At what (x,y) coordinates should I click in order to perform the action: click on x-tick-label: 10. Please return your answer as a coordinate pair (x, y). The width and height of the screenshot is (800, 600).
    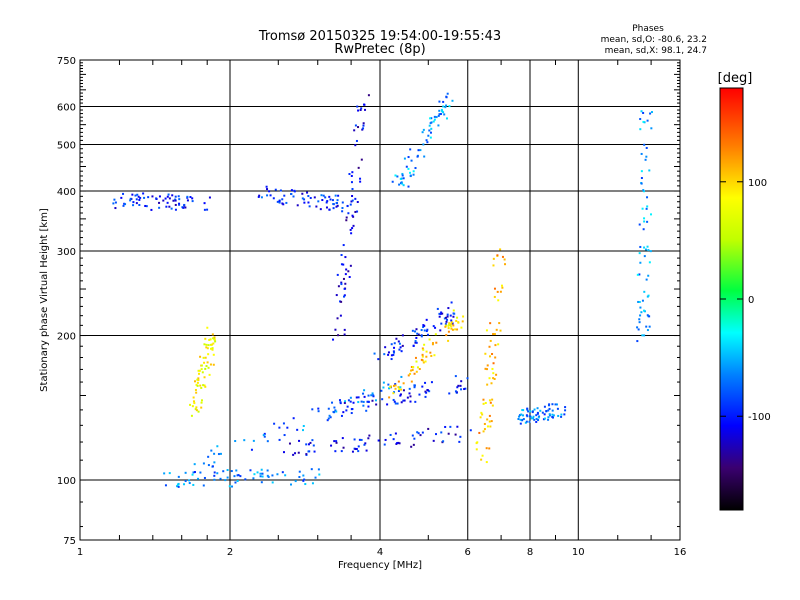
    Looking at the image, I should click on (578, 552).